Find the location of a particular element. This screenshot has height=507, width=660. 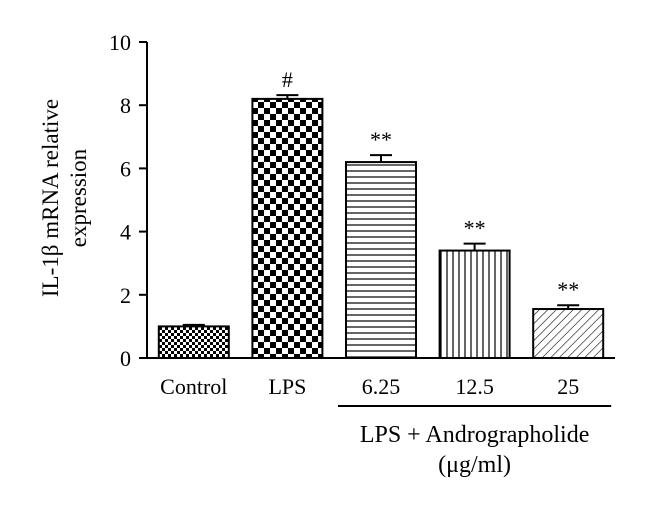

group-label-line1: LPS + Andrographolide is located at coordinates (475, 435).